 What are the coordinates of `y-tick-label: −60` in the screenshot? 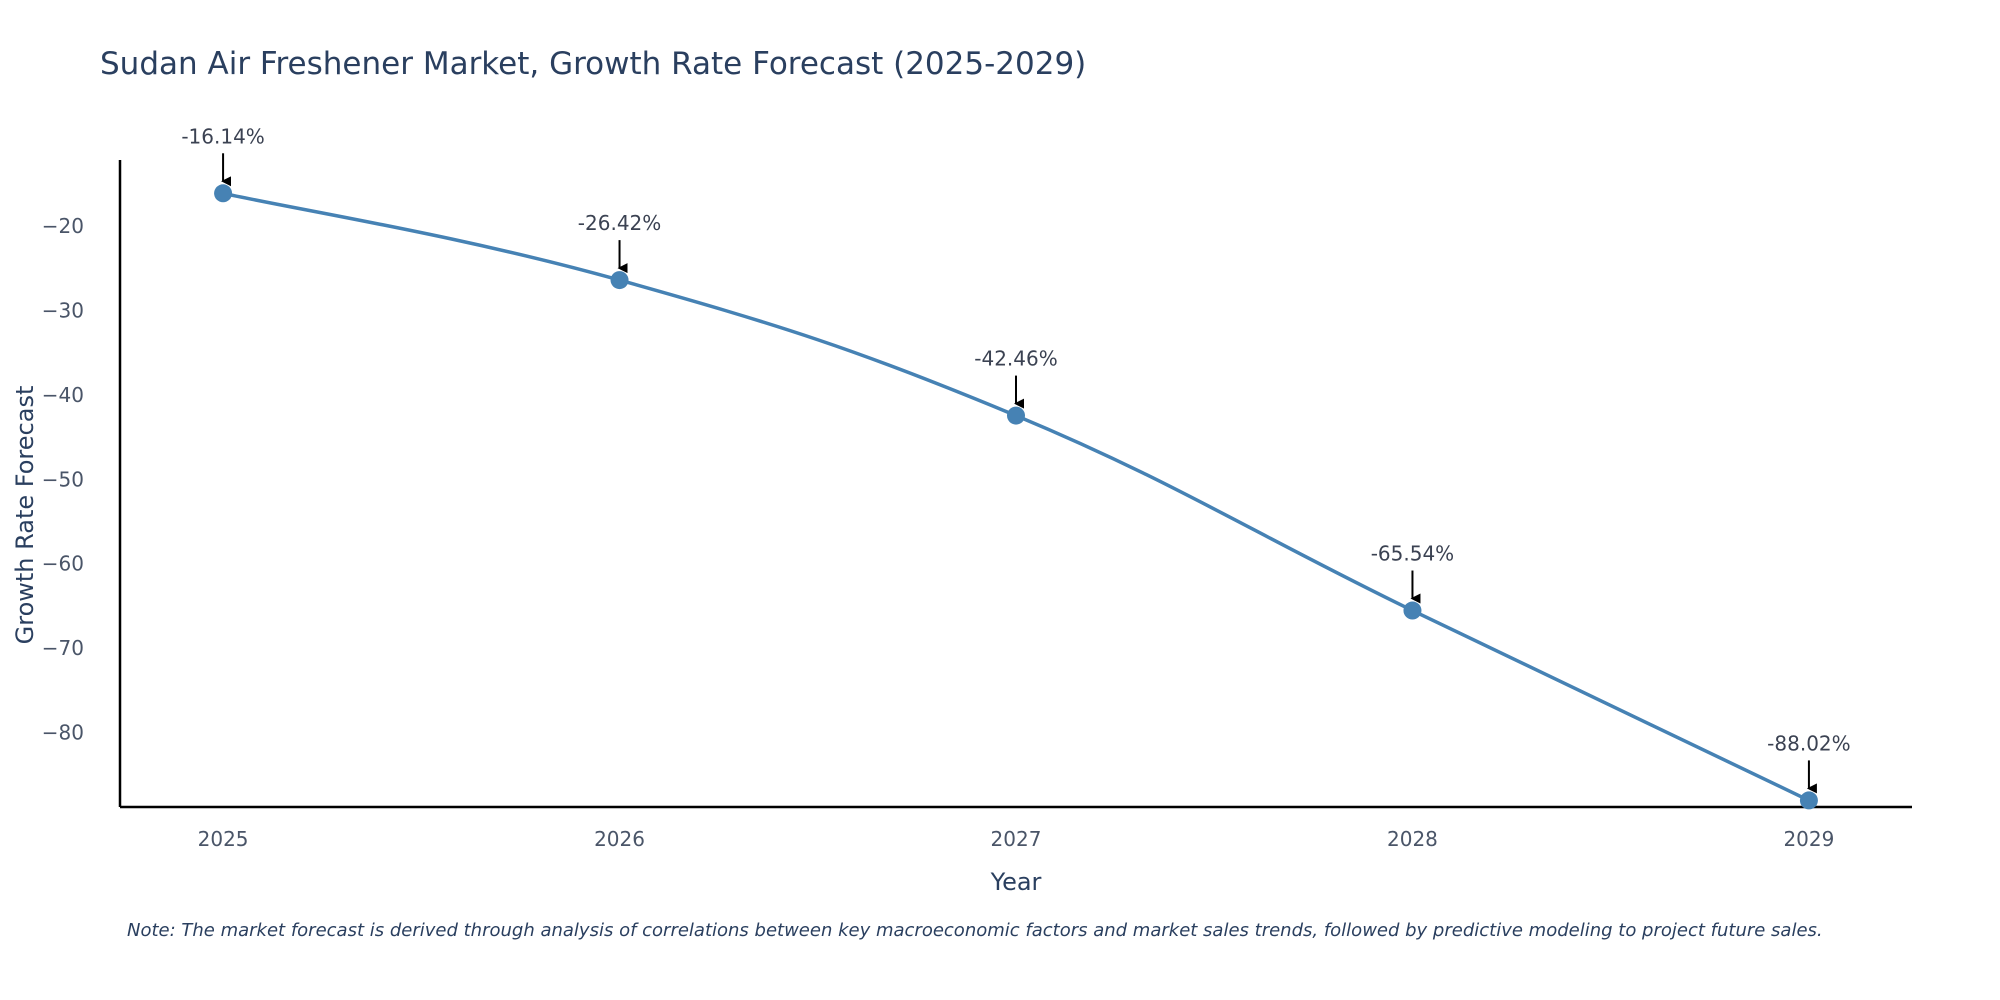 It's located at (63, 564).